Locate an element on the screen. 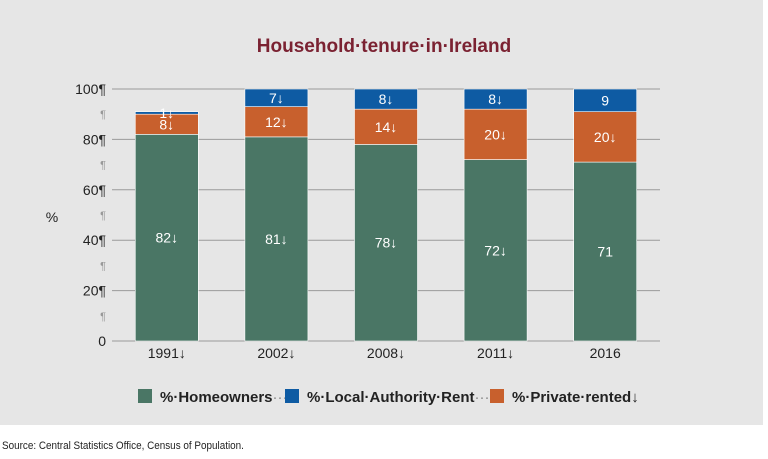 The image size is (768, 459). y-tick-label: 80¶ is located at coordinates (94, 139).